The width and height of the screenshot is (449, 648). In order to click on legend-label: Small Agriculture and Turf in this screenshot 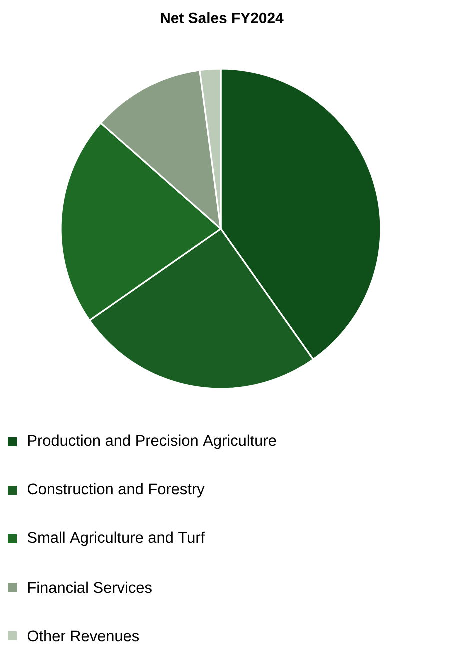, I will do `click(117, 539)`.